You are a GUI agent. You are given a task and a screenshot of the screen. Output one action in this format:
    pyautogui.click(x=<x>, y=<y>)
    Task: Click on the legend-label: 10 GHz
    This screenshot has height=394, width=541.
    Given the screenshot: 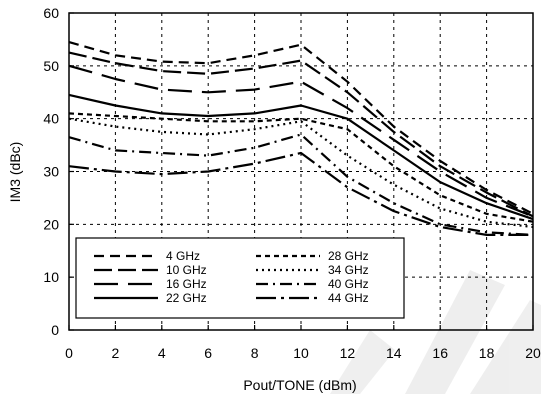 What is the action you would take?
    pyautogui.click(x=186, y=270)
    